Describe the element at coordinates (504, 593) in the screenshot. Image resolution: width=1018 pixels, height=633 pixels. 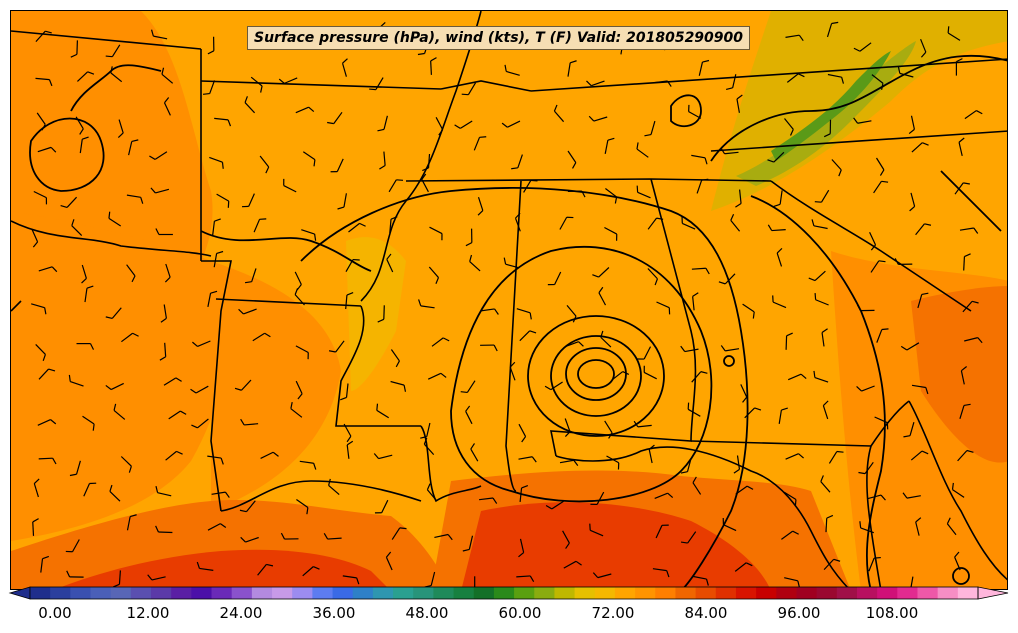
I see `colorbar-outline` at that location.